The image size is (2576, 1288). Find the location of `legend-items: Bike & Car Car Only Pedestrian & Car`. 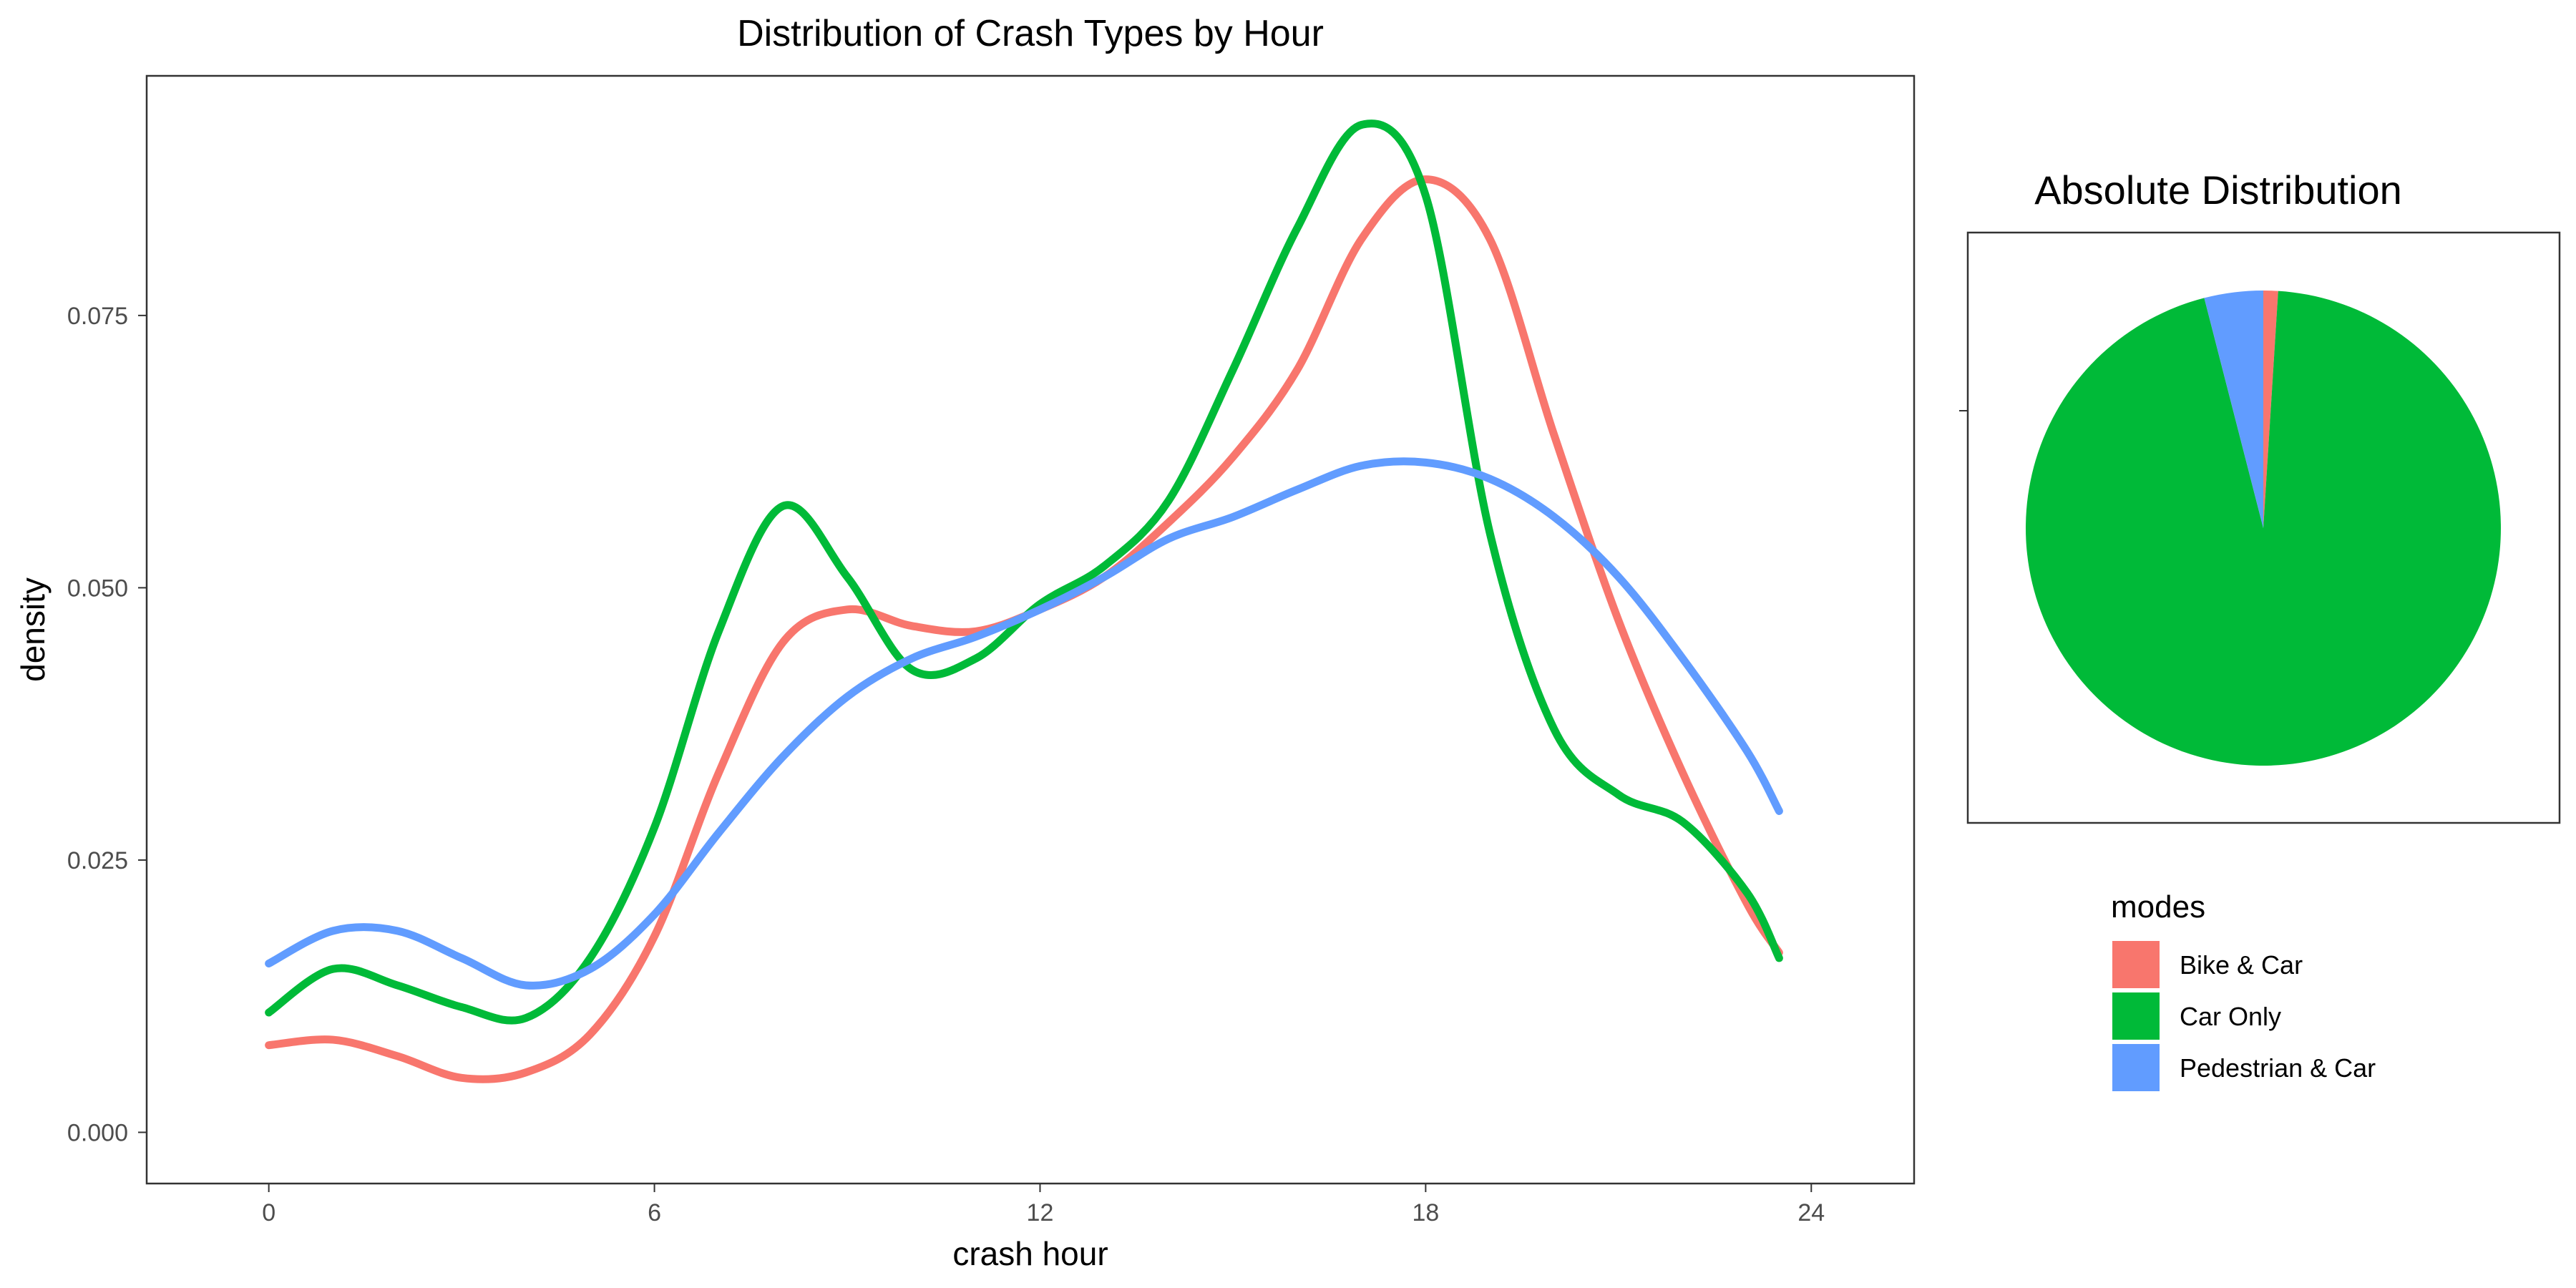

legend-items: Bike & Car Car Only Pedestrian & Car is located at coordinates (2244, 1016).